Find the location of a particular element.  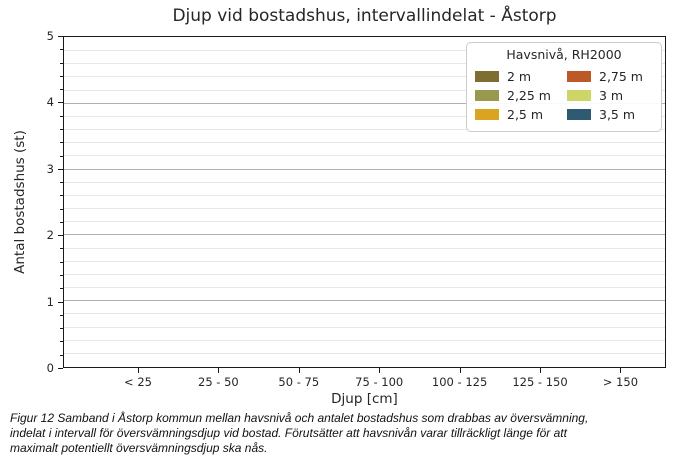

y-tick-label: 5 is located at coordinates (50, 36).